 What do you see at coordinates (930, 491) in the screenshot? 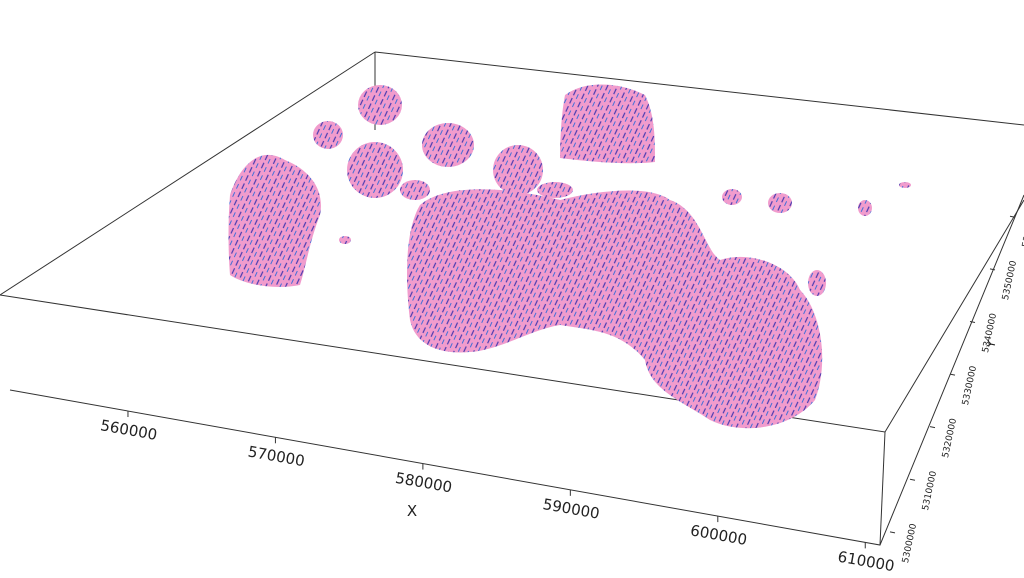
I see `y-tick-label: 5310000` at bounding box center [930, 491].